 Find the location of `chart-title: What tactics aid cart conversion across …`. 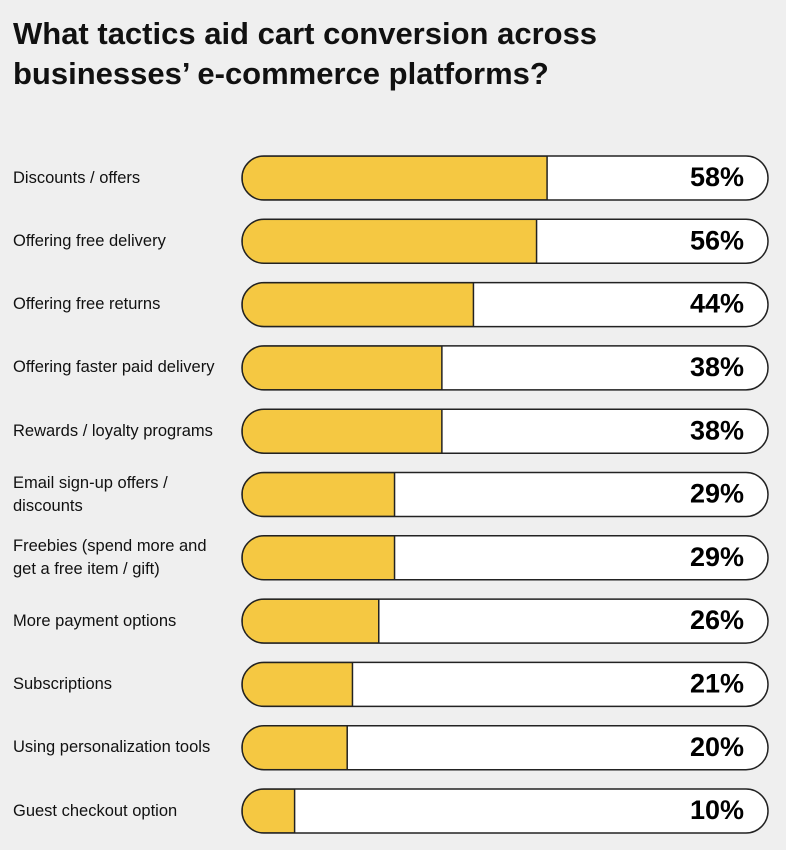

chart-title: What tactics aid cart conversion across … is located at coordinates (305, 53).